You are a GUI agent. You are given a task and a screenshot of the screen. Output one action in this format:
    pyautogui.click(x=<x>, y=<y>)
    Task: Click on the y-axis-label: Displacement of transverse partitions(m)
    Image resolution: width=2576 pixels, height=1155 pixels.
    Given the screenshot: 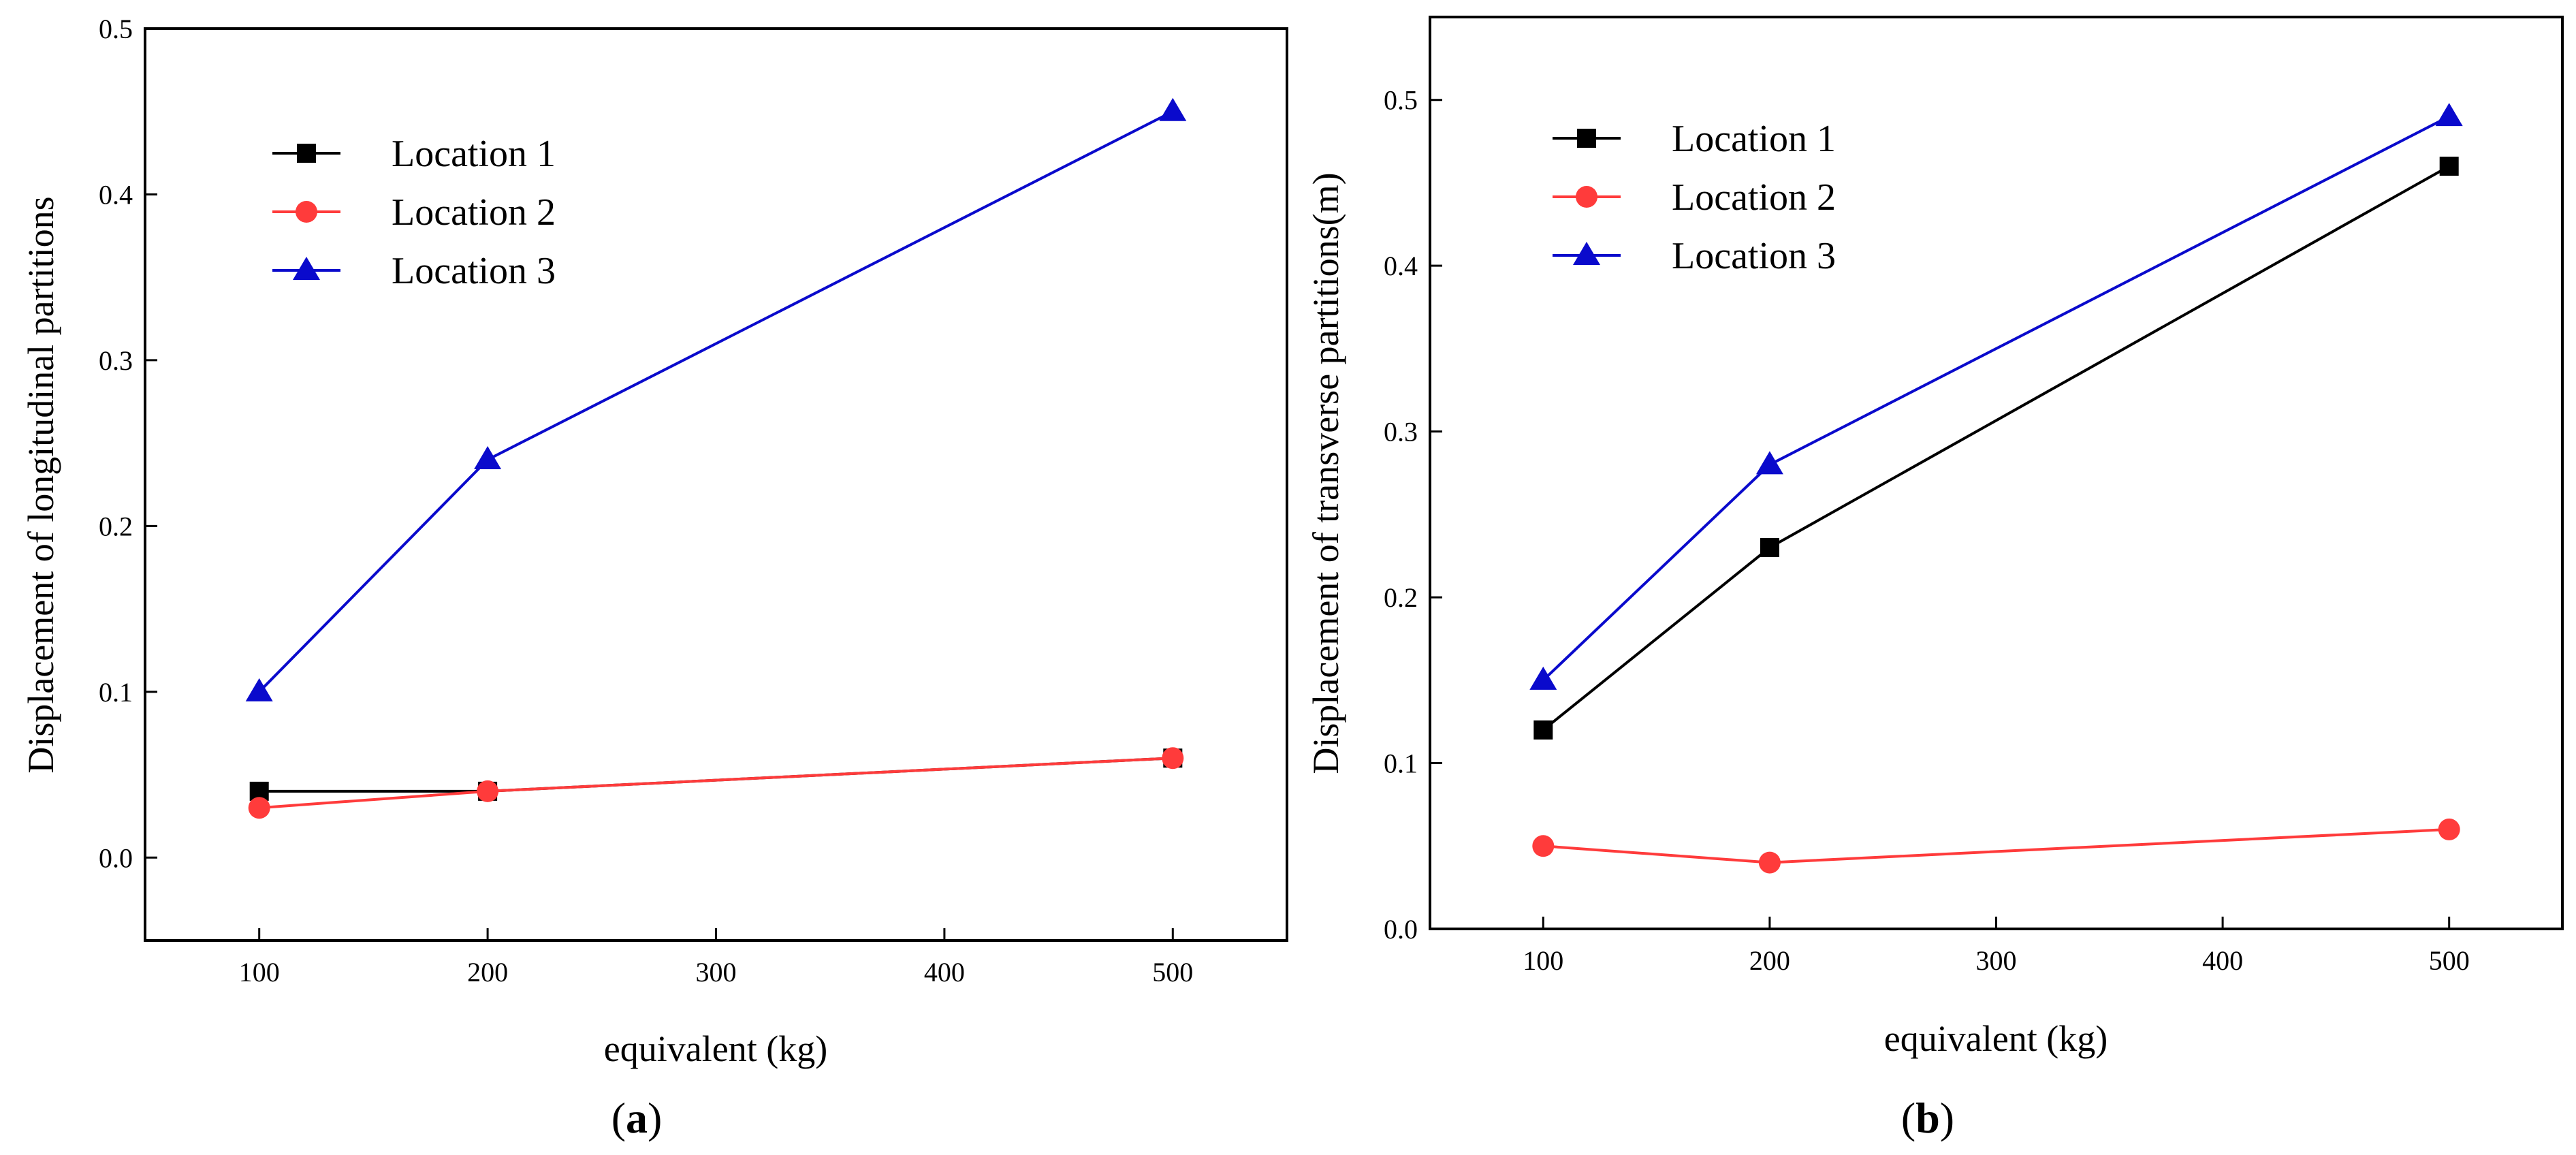 What is the action you would take?
    pyautogui.click(x=1325, y=473)
    